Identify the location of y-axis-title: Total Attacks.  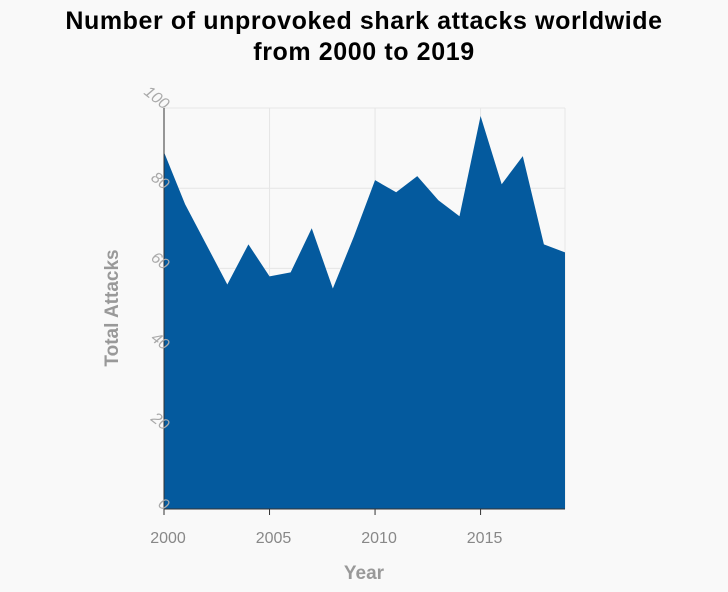
(112, 307).